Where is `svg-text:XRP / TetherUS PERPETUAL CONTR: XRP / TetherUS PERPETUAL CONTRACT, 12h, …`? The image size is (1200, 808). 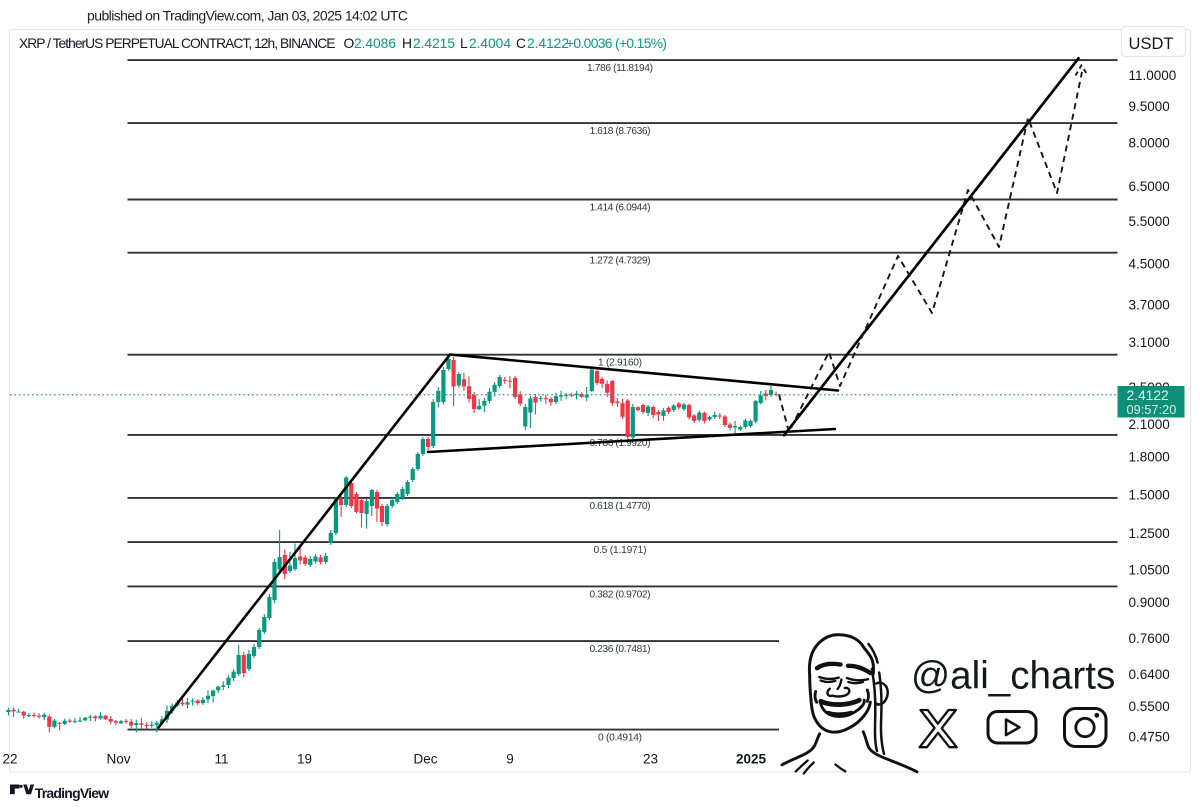 svg-text:XRP / TetherUS PERPETUAL CONTR: XRP / TetherUS PERPETUAL CONTRACT, 12h, … is located at coordinates (177, 43).